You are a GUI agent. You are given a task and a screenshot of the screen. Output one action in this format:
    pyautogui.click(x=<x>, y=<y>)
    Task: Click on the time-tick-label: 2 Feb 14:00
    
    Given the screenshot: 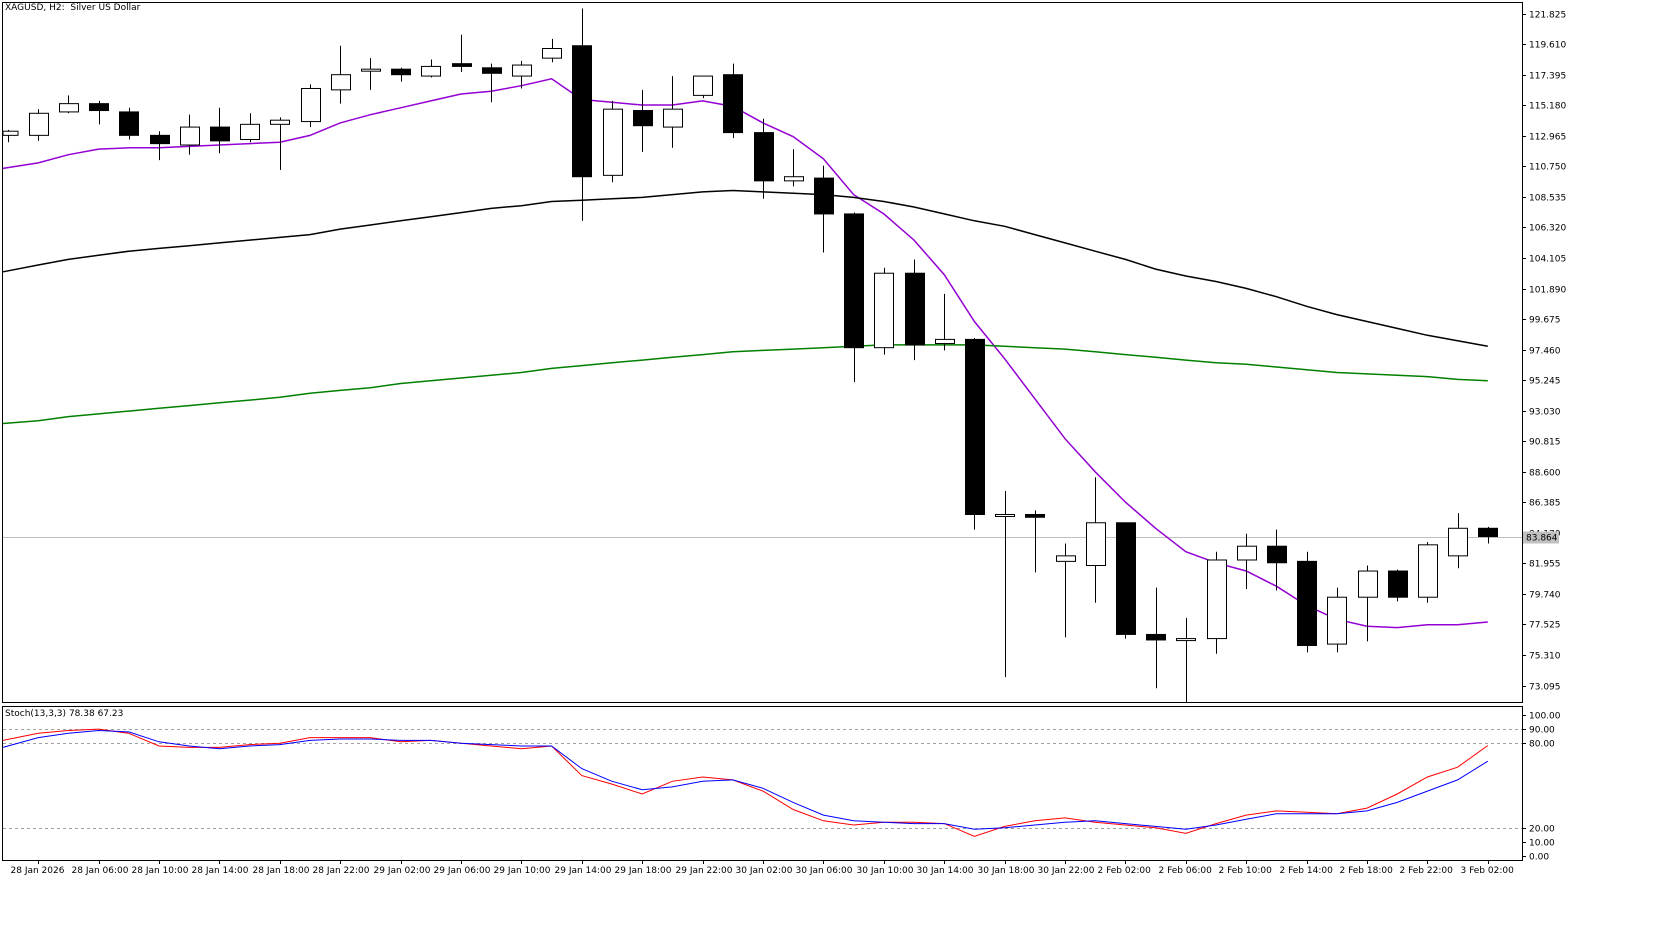 What is the action you would take?
    pyautogui.click(x=1307, y=871)
    